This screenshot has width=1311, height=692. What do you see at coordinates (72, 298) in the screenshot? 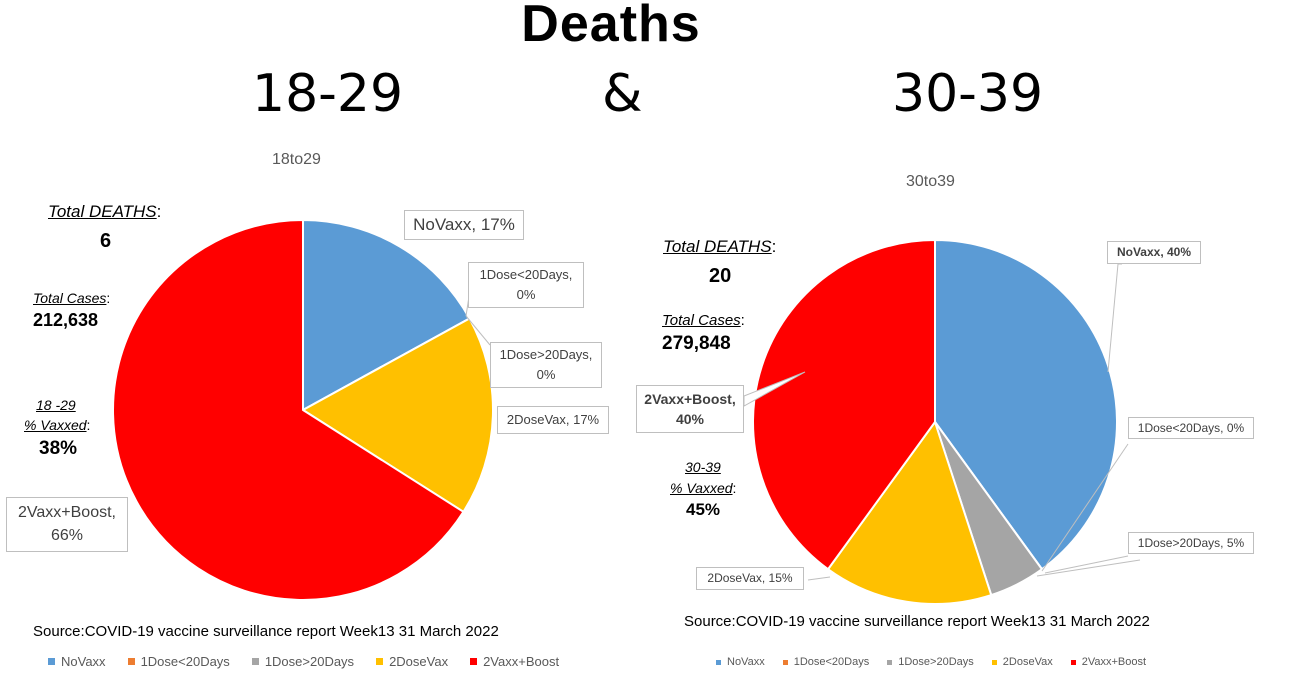
I see `left-total-cases-label: Total Cases:` at bounding box center [72, 298].